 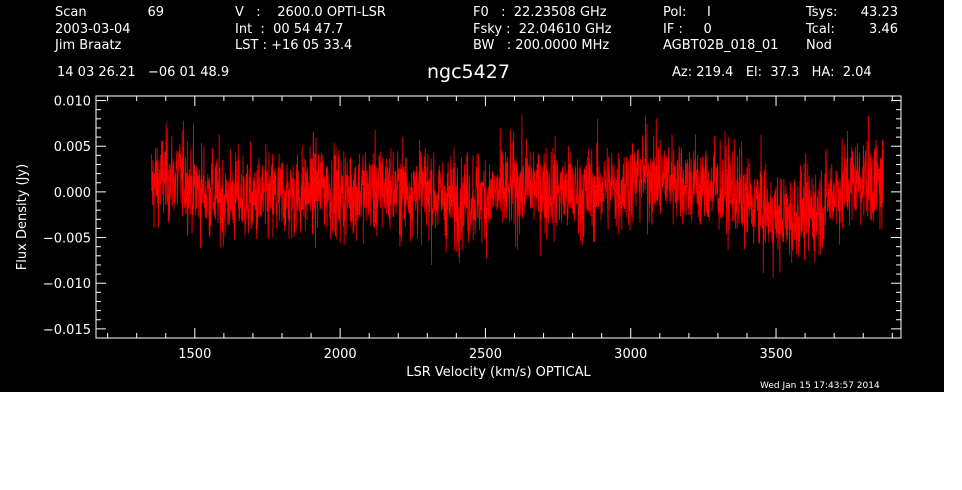 I want to click on pol-line: Pol: I, so click(x=687, y=12).